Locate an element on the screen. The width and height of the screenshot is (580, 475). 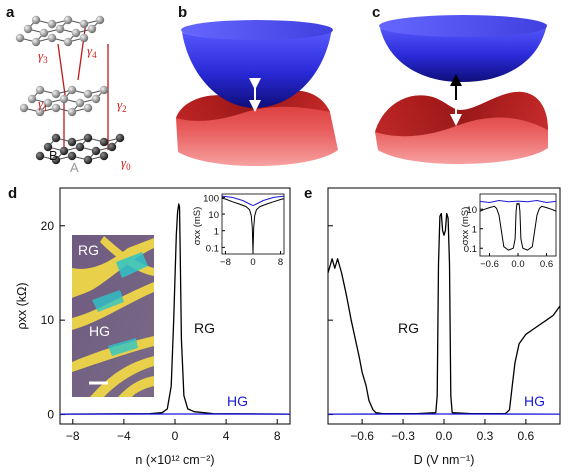
plot-e-inset-ytick-label: 1 is located at coordinates (474, 230).